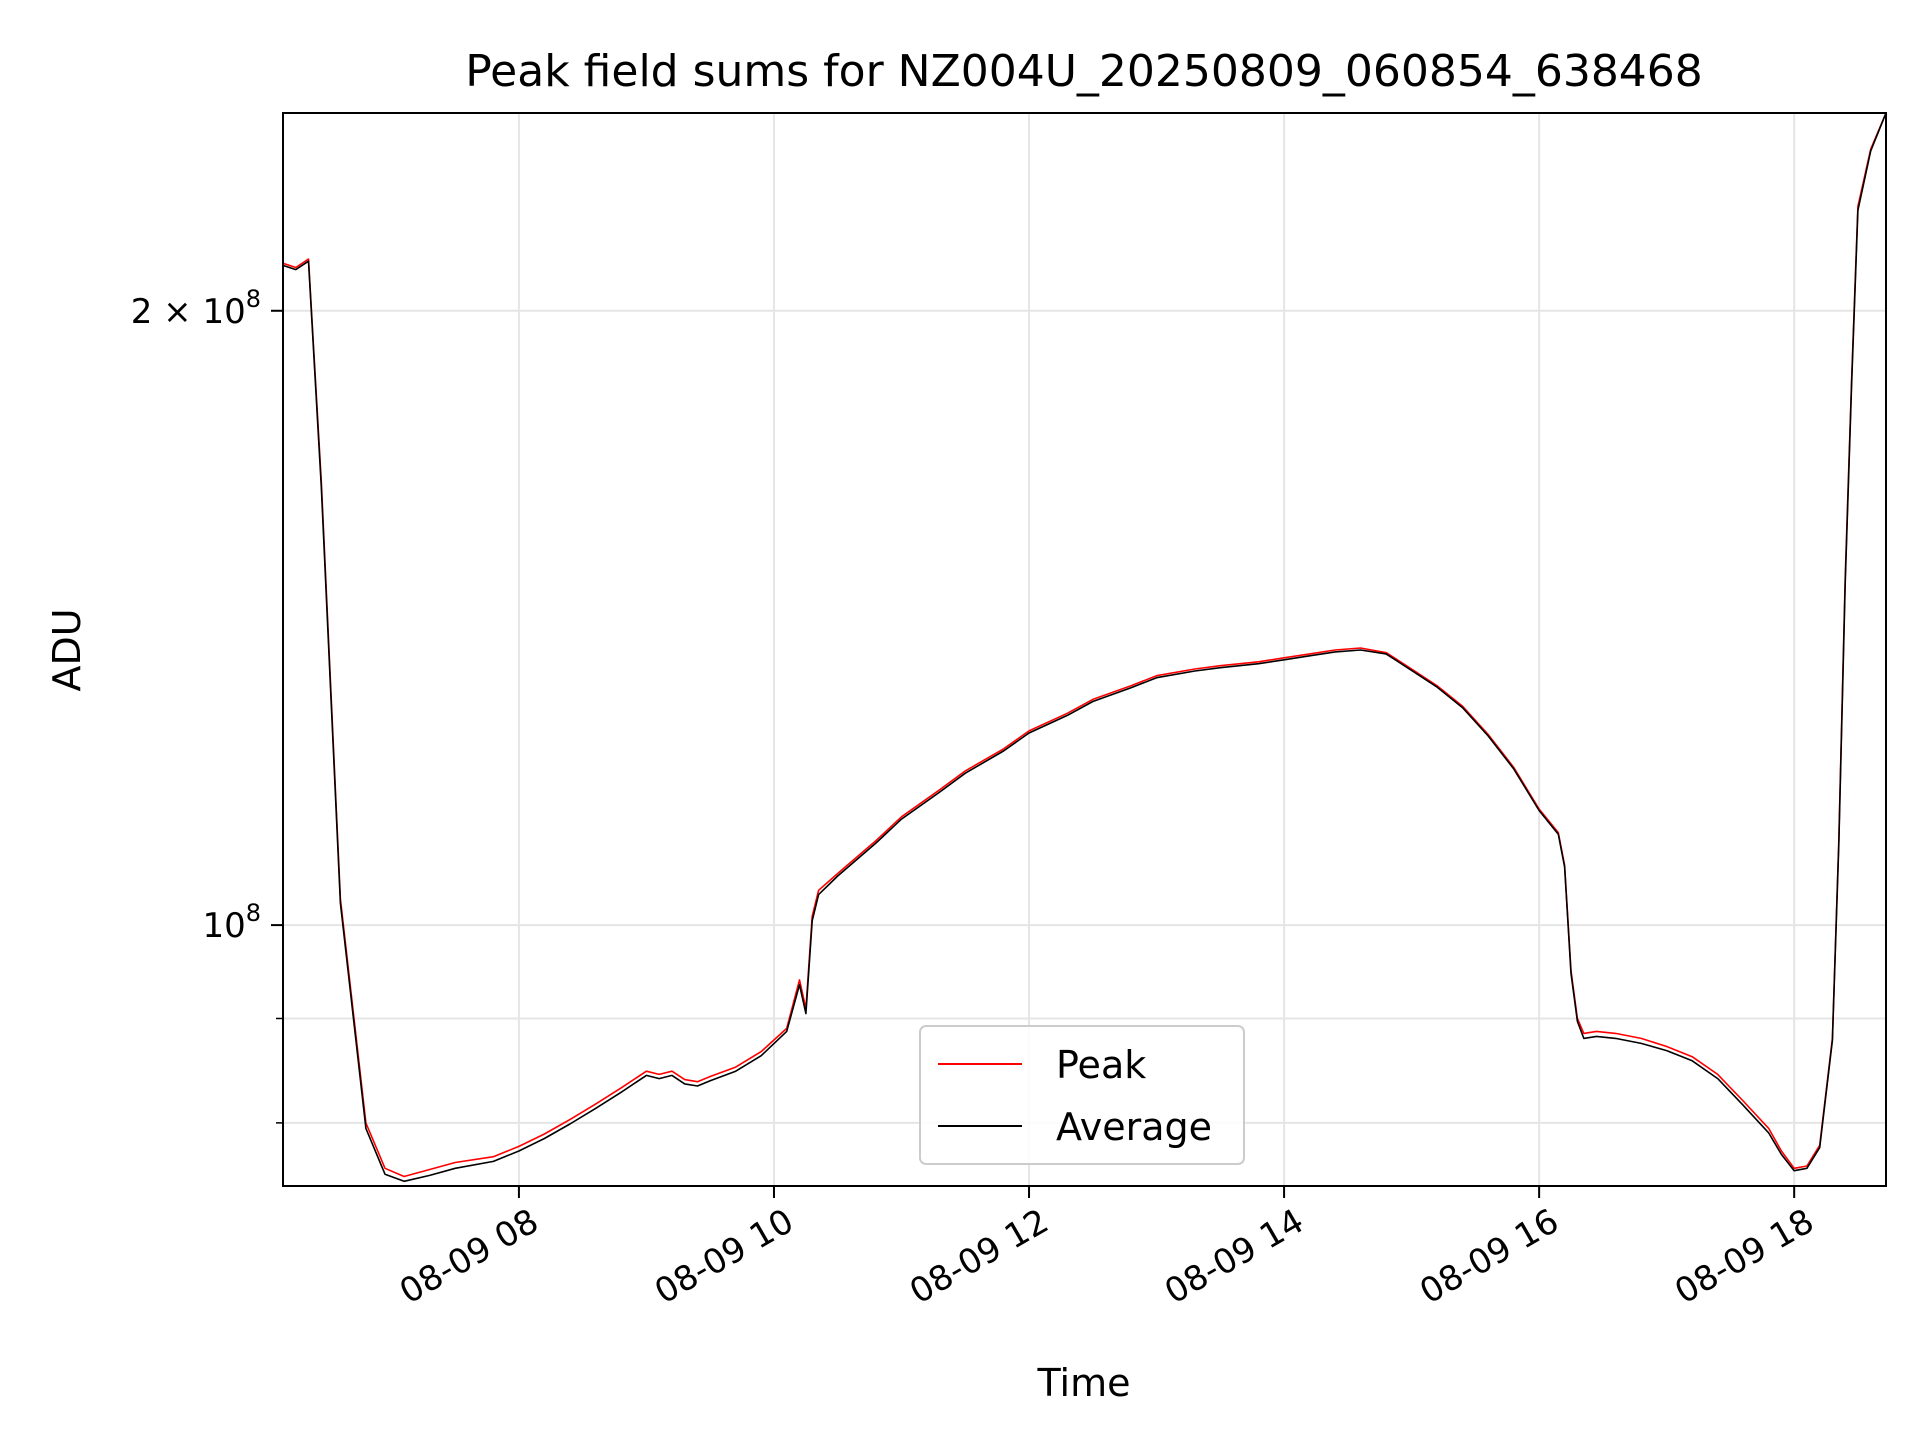 This screenshot has width=1920, height=1440. I want to click on legend: Peak Average, so click(1082, 1095).